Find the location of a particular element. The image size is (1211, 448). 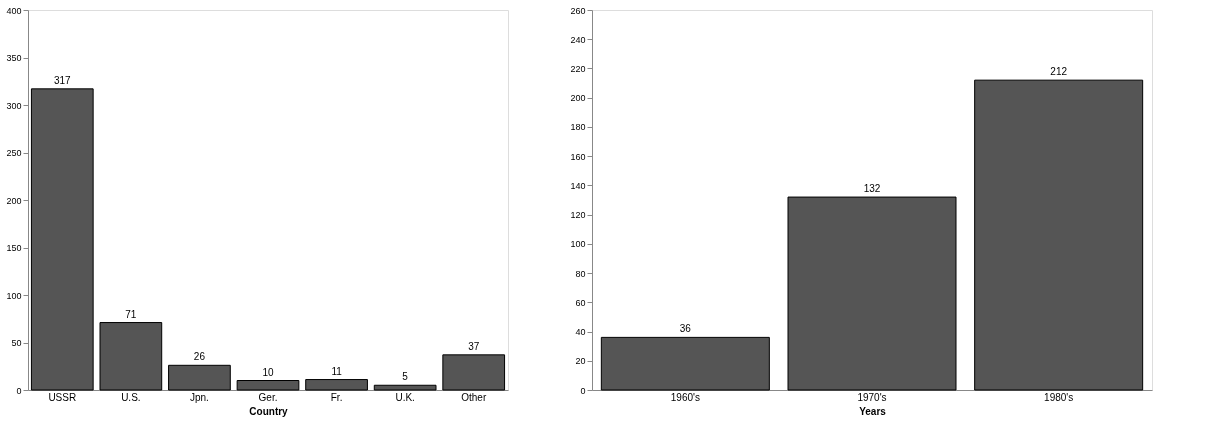

x-axis-title: Country is located at coordinates (269, 411).